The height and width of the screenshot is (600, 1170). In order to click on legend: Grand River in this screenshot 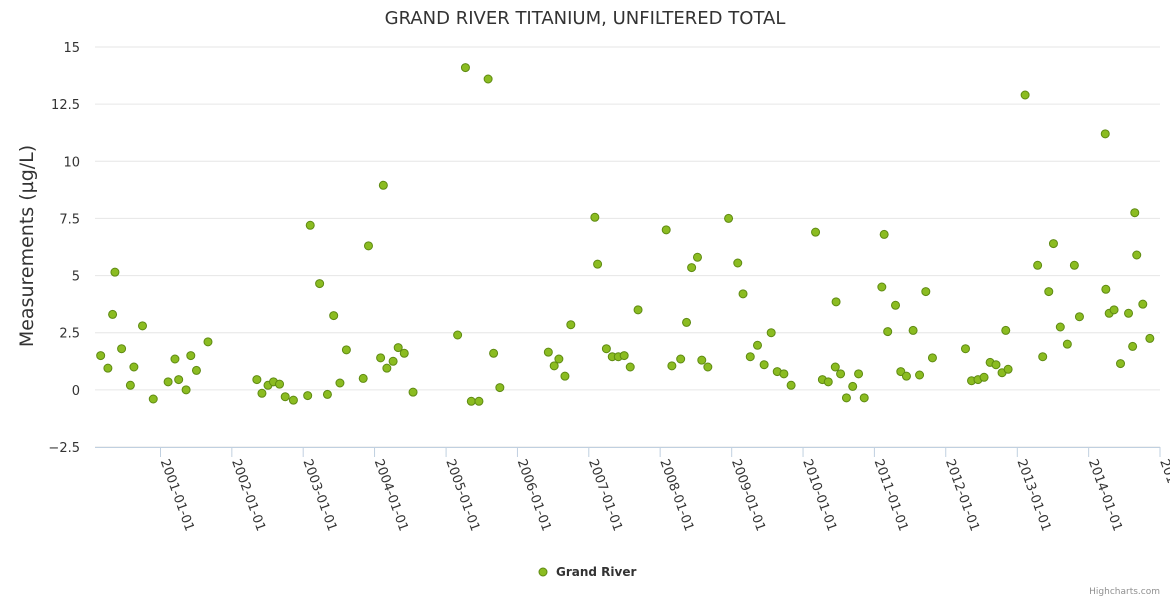, I will do `click(587, 572)`.